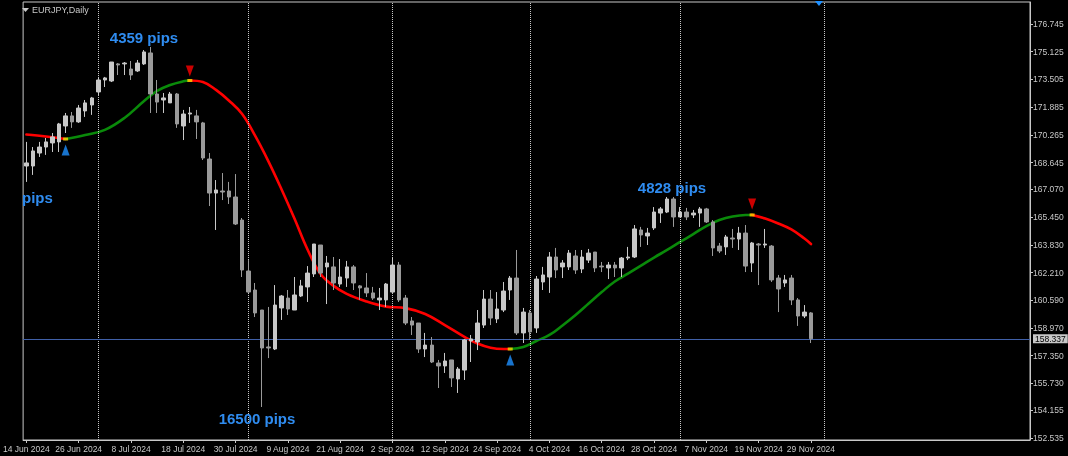 The height and width of the screenshot is (456, 1068). Describe the element at coordinates (1048, 300) in the screenshot. I see `y-tick-label: 160.590` at that location.